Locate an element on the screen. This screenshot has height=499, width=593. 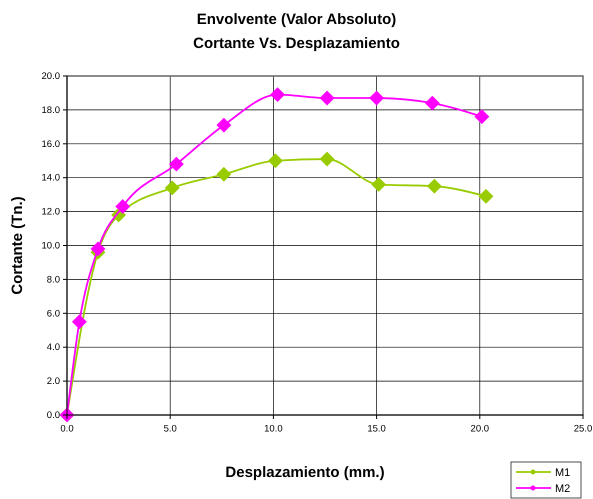
x-tick-label: 20.0 is located at coordinates (480, 429).